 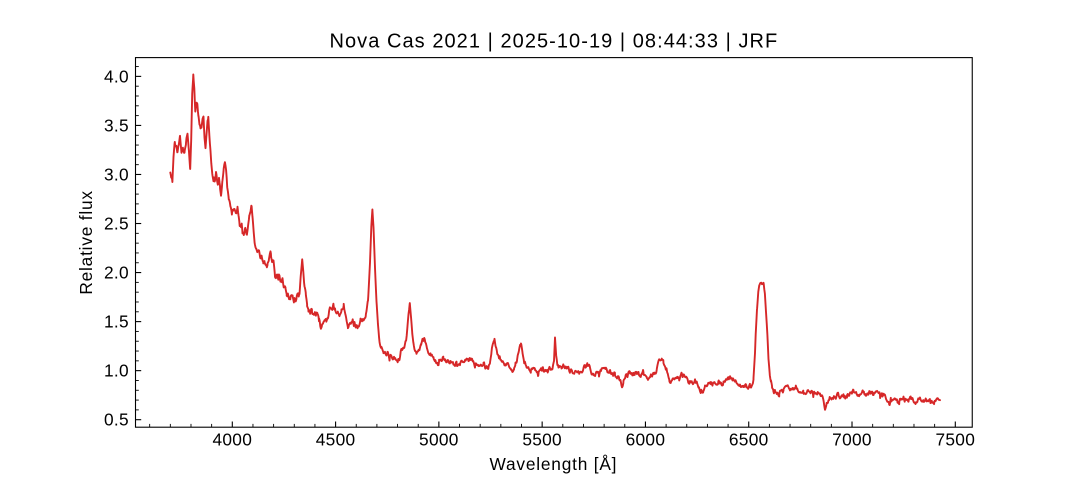 What do you see at coordinates (852, 439) in the screenshot?
I see `svg-text: 7000` at bounding box center [852, 439].